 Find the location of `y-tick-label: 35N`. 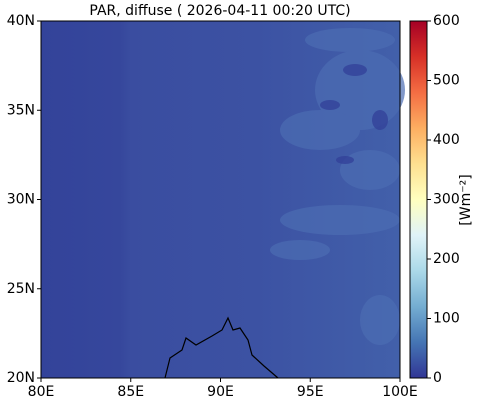

y-tick-label: 35N is located at coordinates (21, 110).